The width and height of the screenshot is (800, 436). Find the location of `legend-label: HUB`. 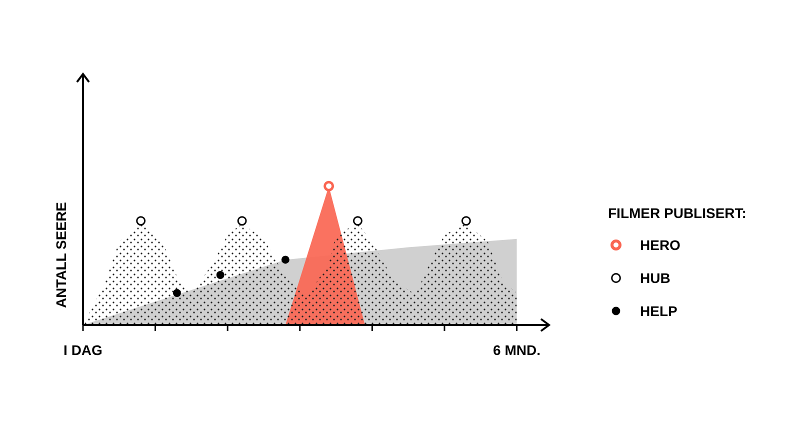

legend-label: HUB is located at coordinates (655, 278).